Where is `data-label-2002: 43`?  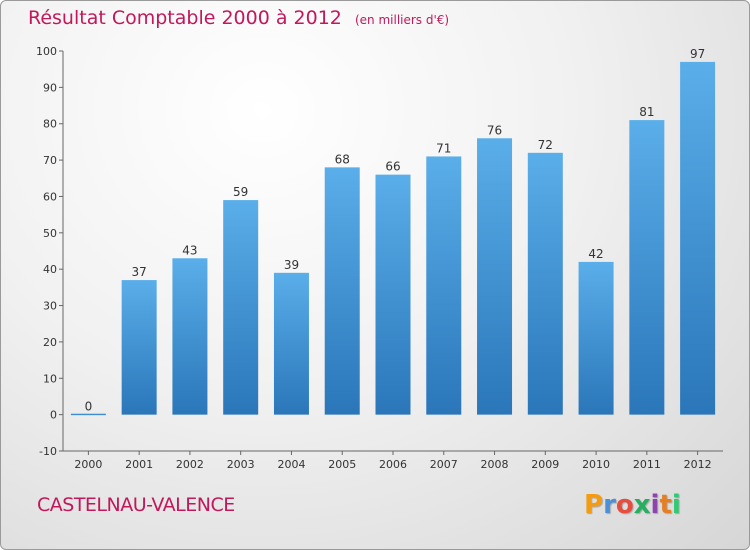 data-label-2002: 43 is located at coordinates (189, 250).